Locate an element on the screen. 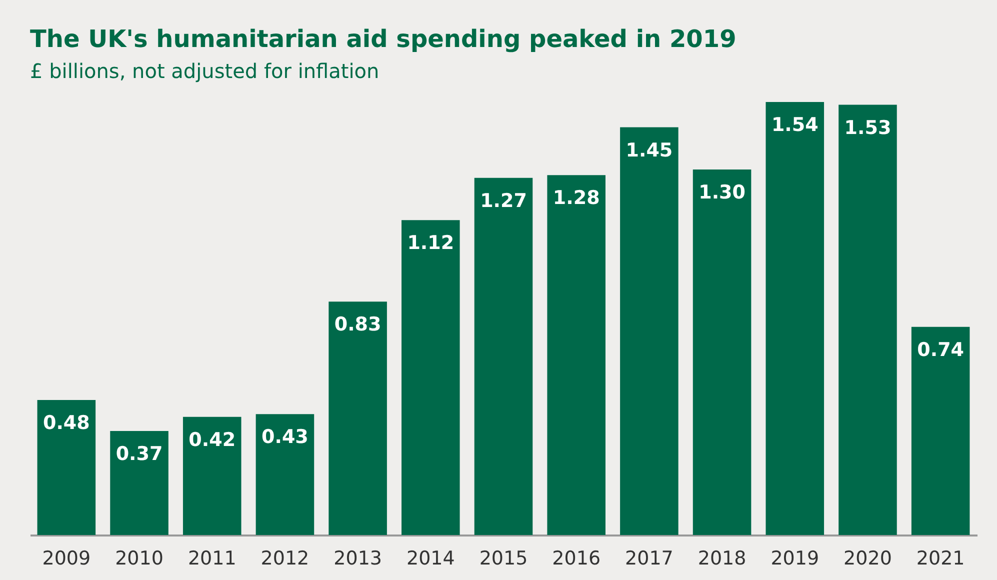 This screenshot has width=997, height=580. data-label: 1.12 is located at coordinates (430, 243).